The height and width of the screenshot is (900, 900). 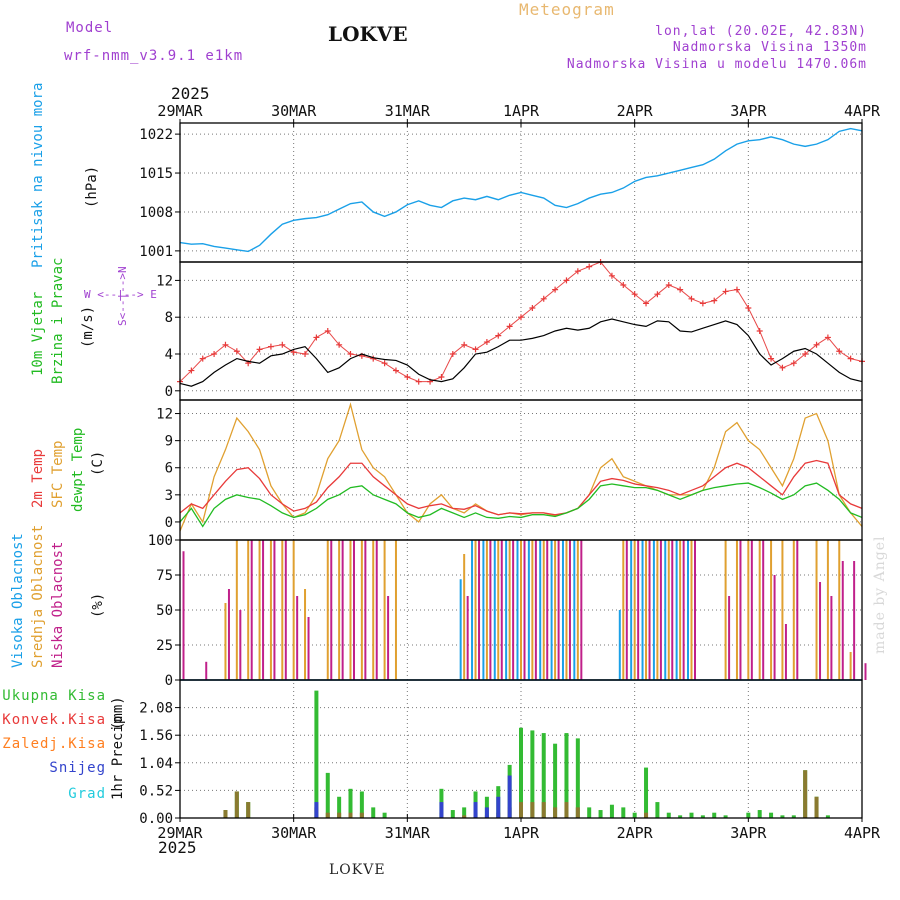 I want to click on x-tick-top: 4APR, so click(x=862, y=111).